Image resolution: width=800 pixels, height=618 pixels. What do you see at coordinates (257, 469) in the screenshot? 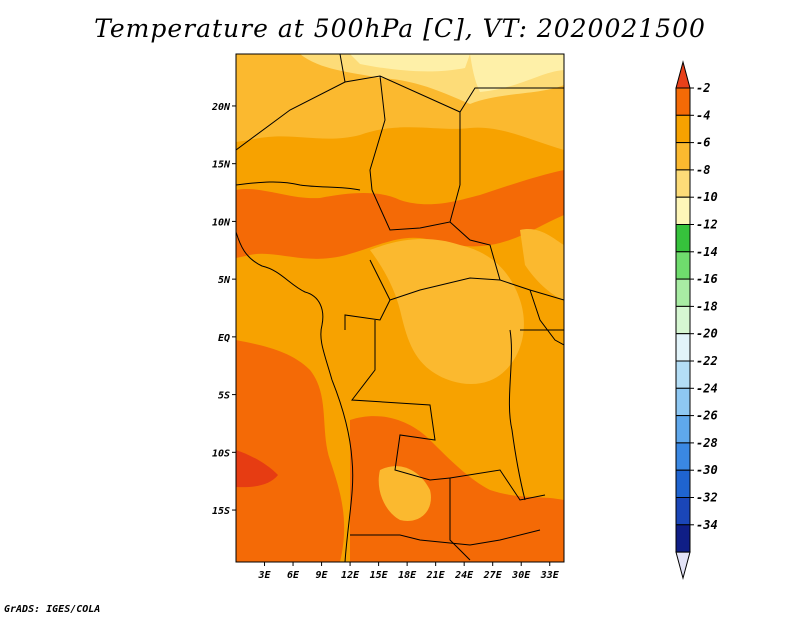
I see `field-warmest-south` at bounding box center [257, 469].